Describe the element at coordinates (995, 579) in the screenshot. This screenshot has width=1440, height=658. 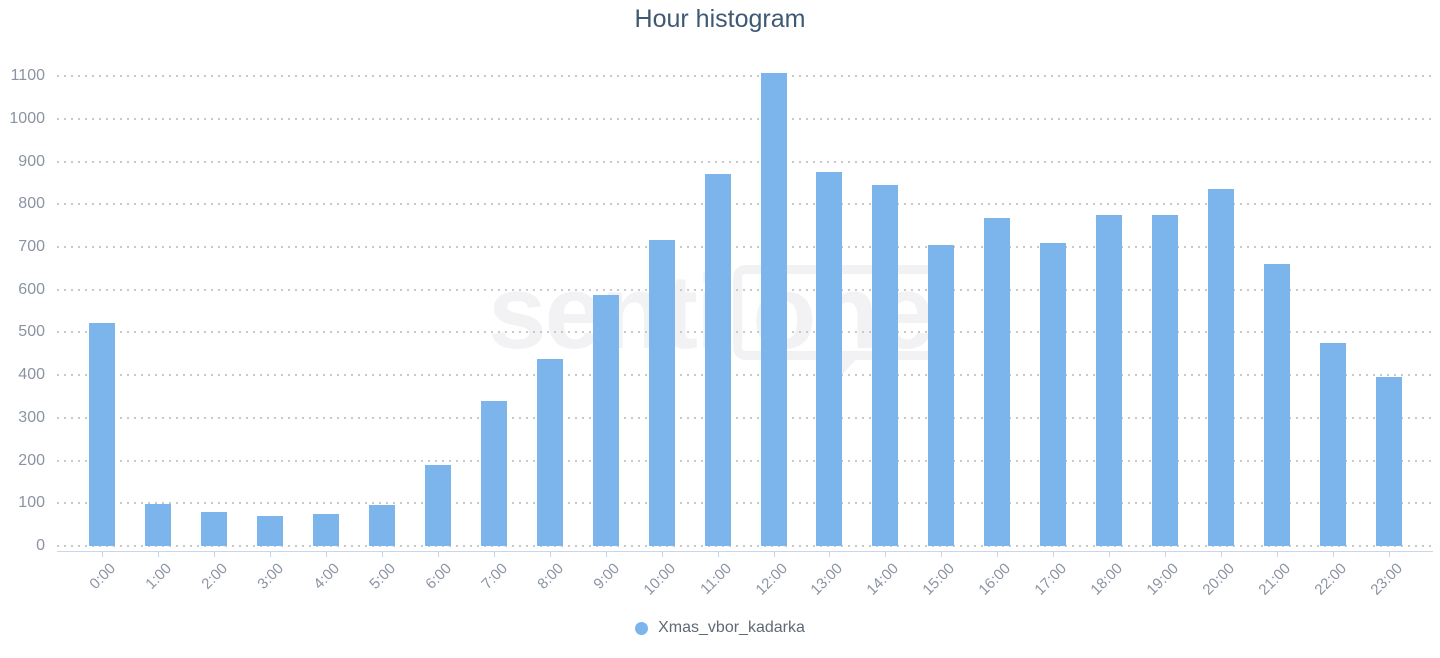
I see `x-axis-label: 16:00` at that location.